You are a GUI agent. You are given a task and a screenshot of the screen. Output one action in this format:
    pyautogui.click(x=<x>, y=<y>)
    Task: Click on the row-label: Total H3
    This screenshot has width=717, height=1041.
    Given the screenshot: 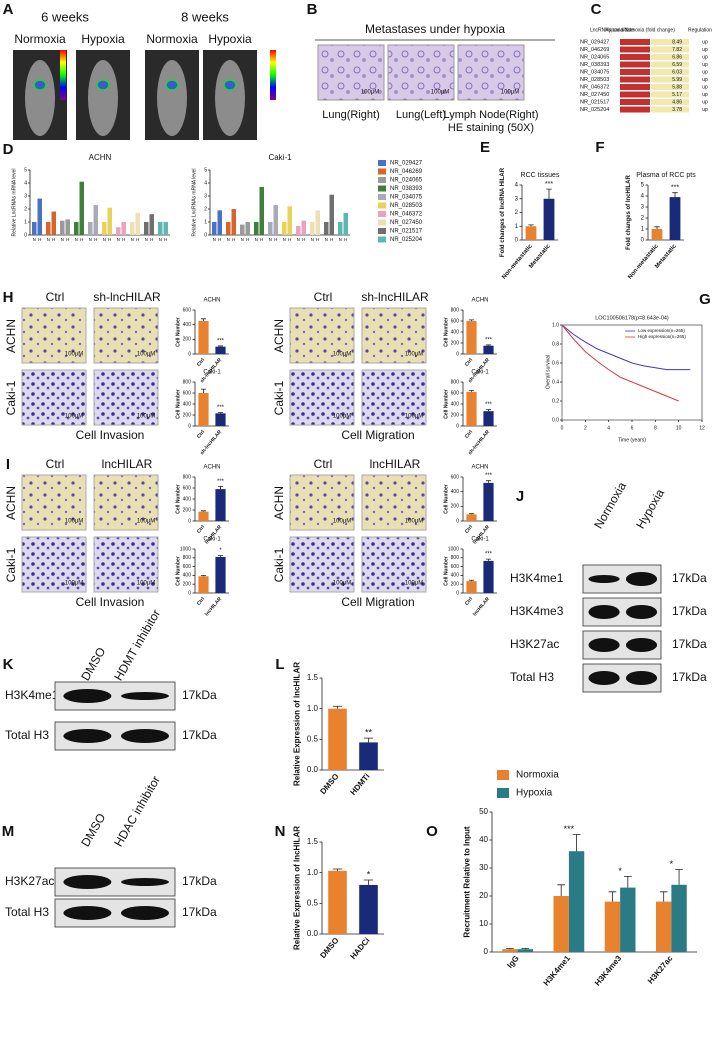 What is the action you would take?
    pyautogui.click(x=27, y=912)
    